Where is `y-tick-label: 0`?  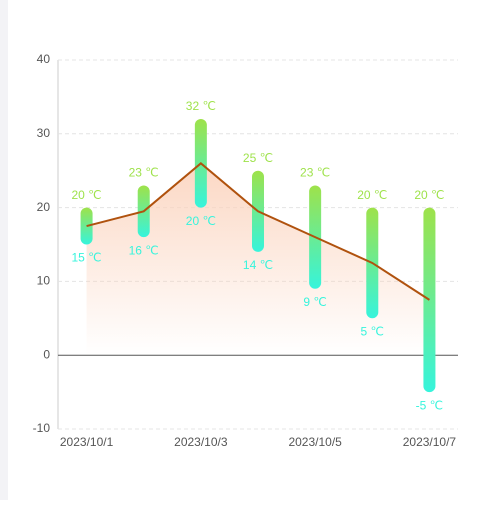
y-tick-label: 0 is located at coordinates (46, 354).